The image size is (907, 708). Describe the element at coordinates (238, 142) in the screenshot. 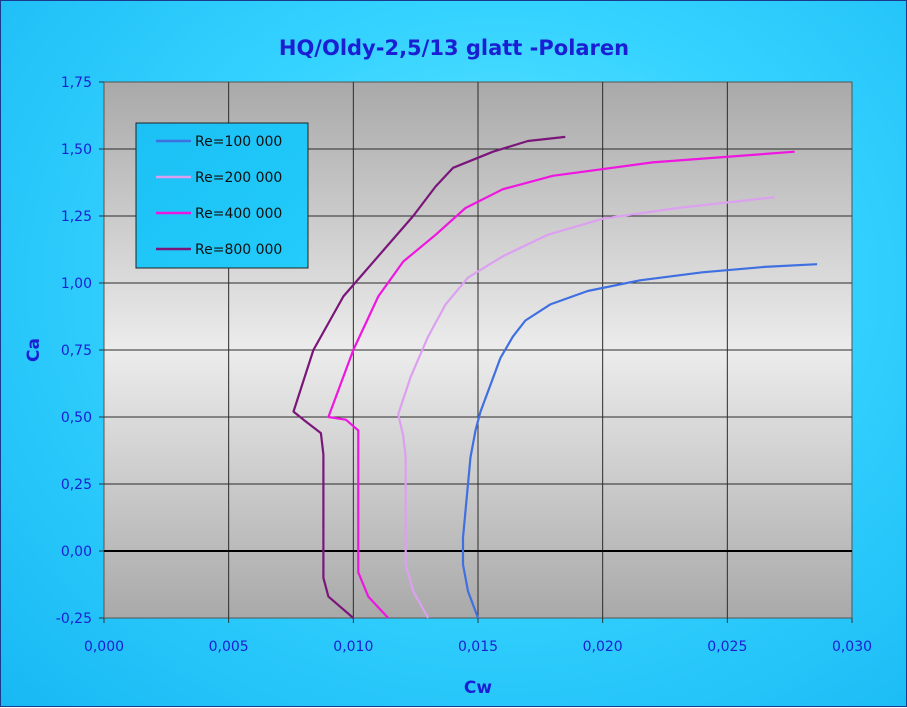

I see `legend-label: Re=100 000` at that location.